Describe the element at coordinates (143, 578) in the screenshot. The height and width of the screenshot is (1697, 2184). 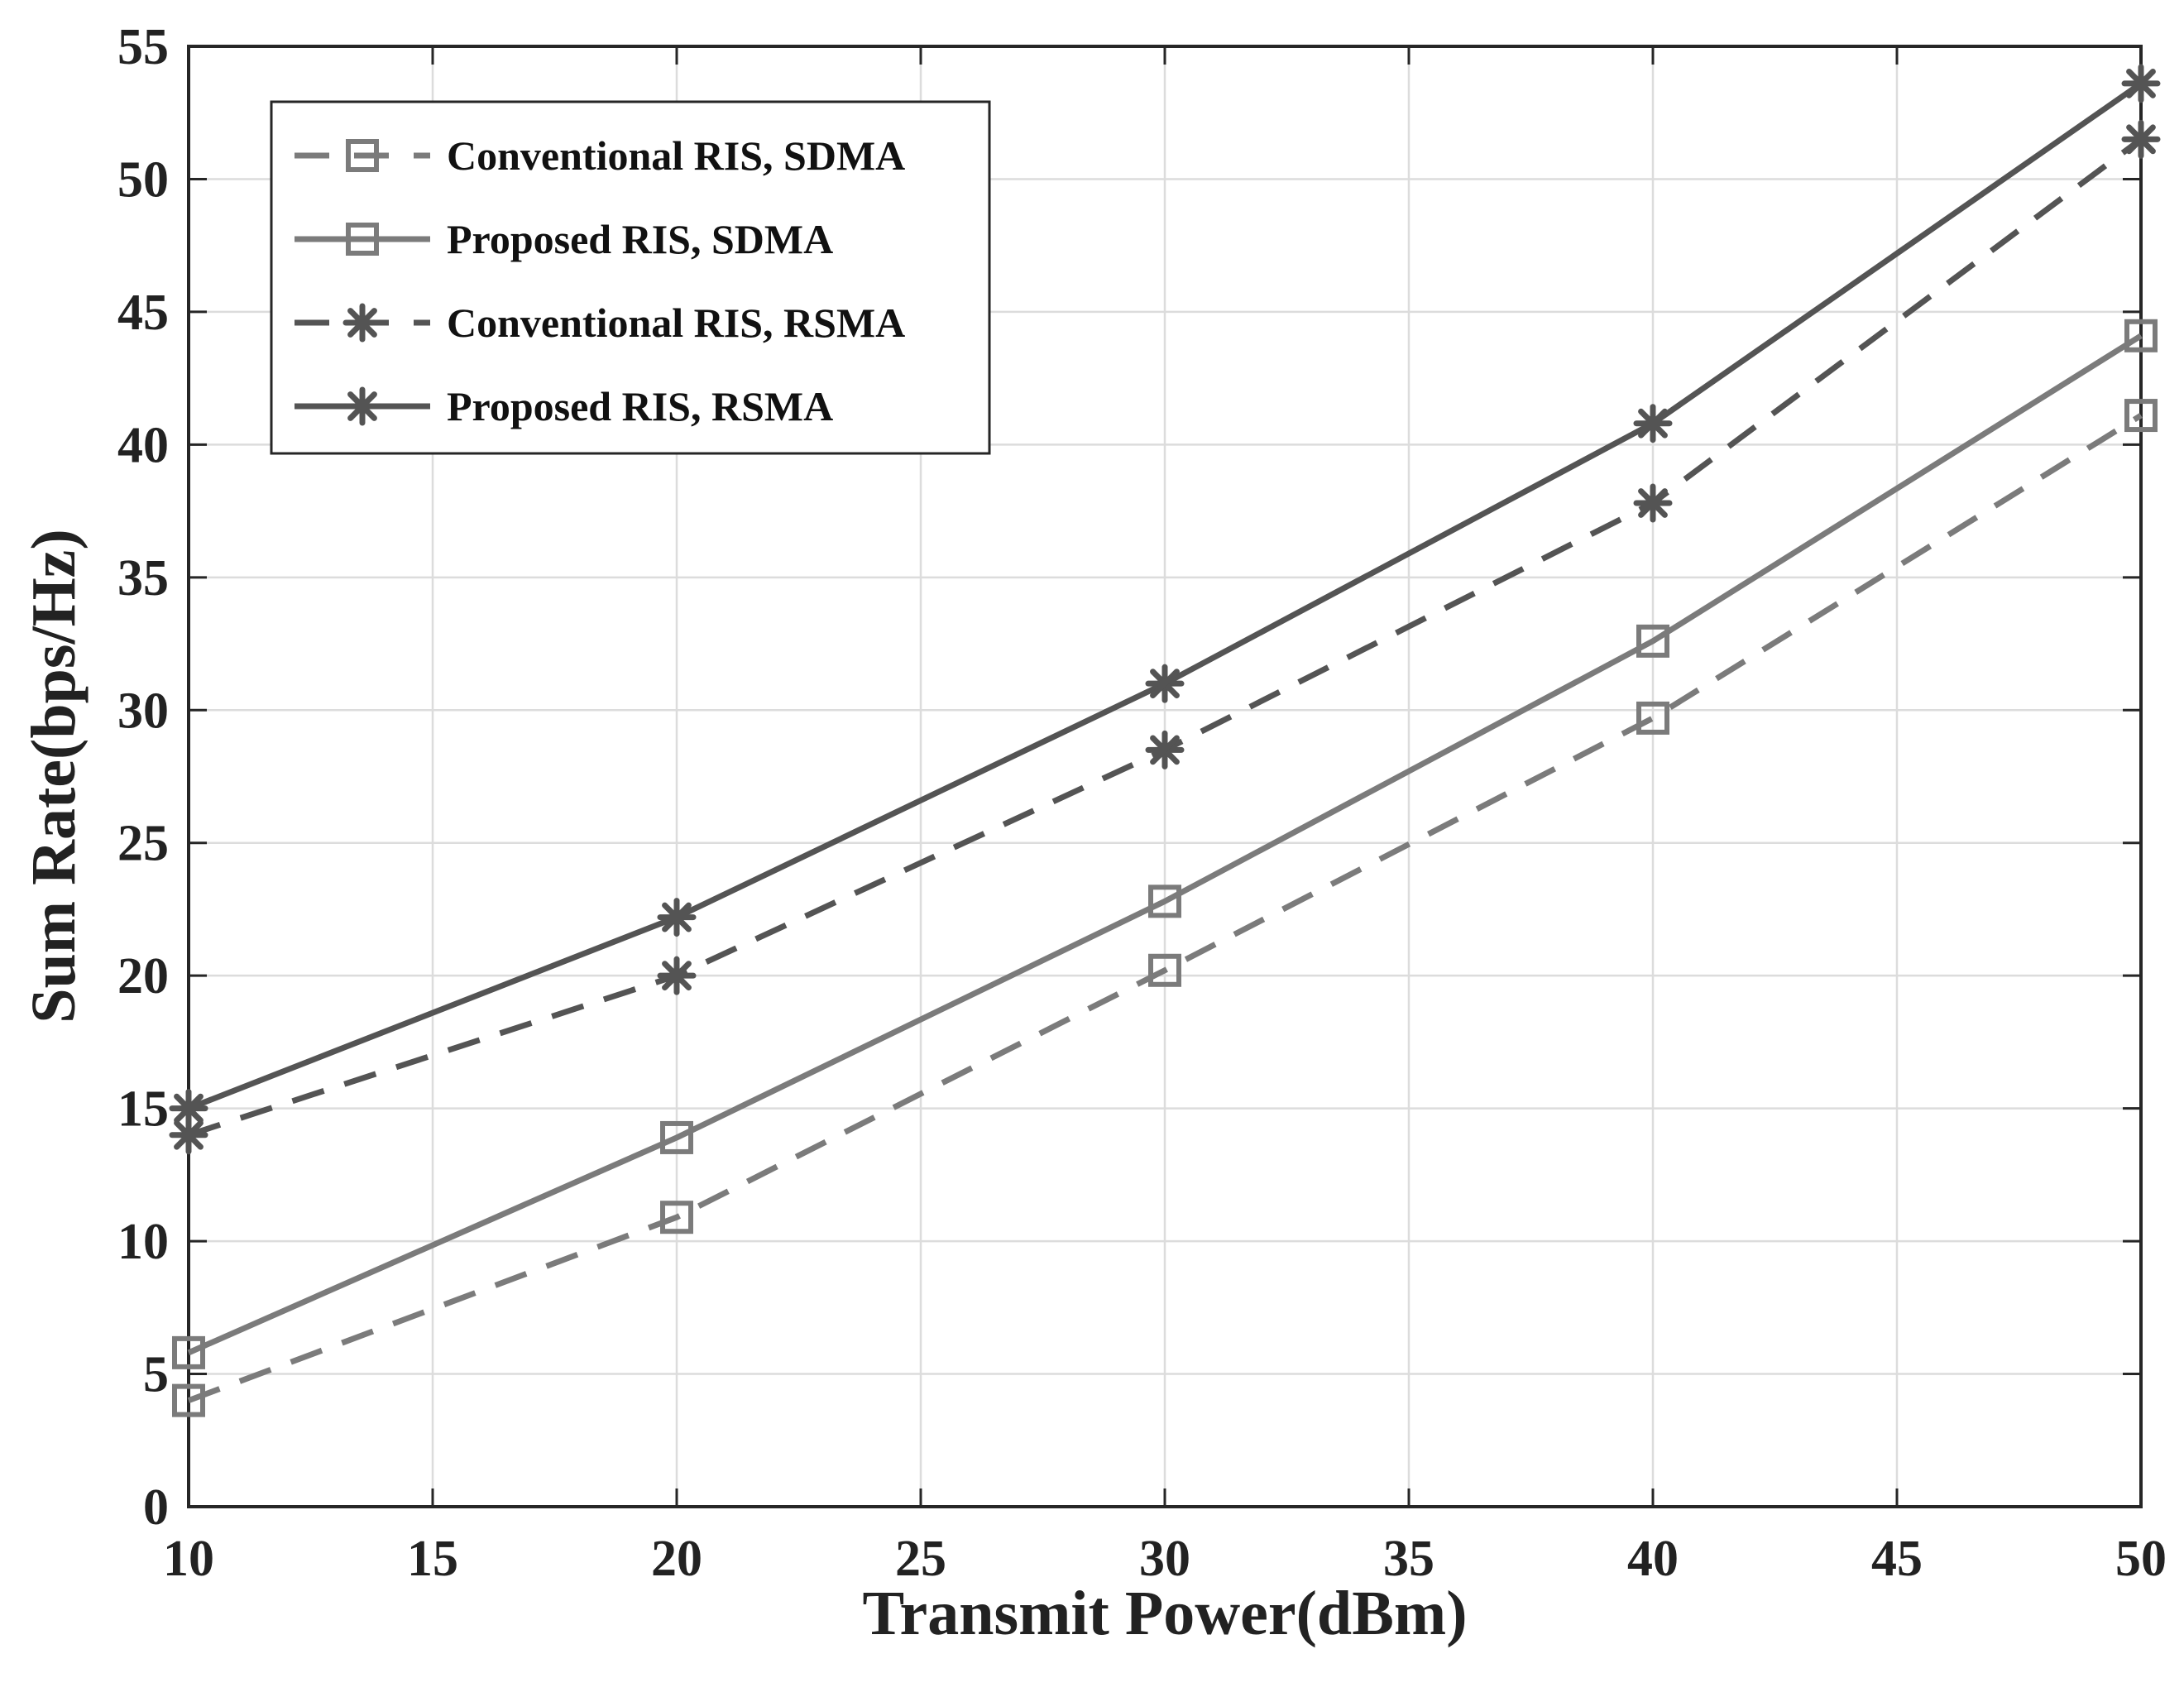
I see `y-tick-label: 35` at that location.